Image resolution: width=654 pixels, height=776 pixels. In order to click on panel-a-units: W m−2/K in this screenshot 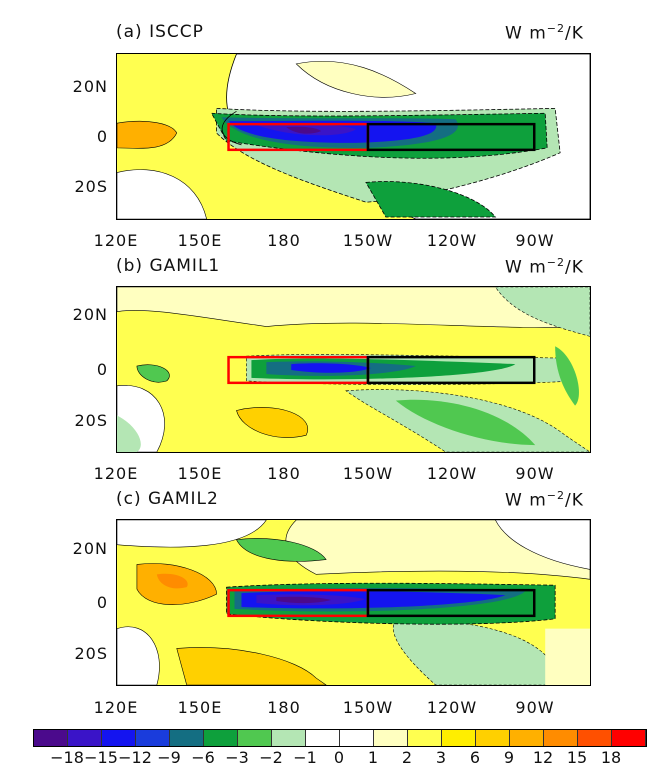, I will do `click(544, 33)`.